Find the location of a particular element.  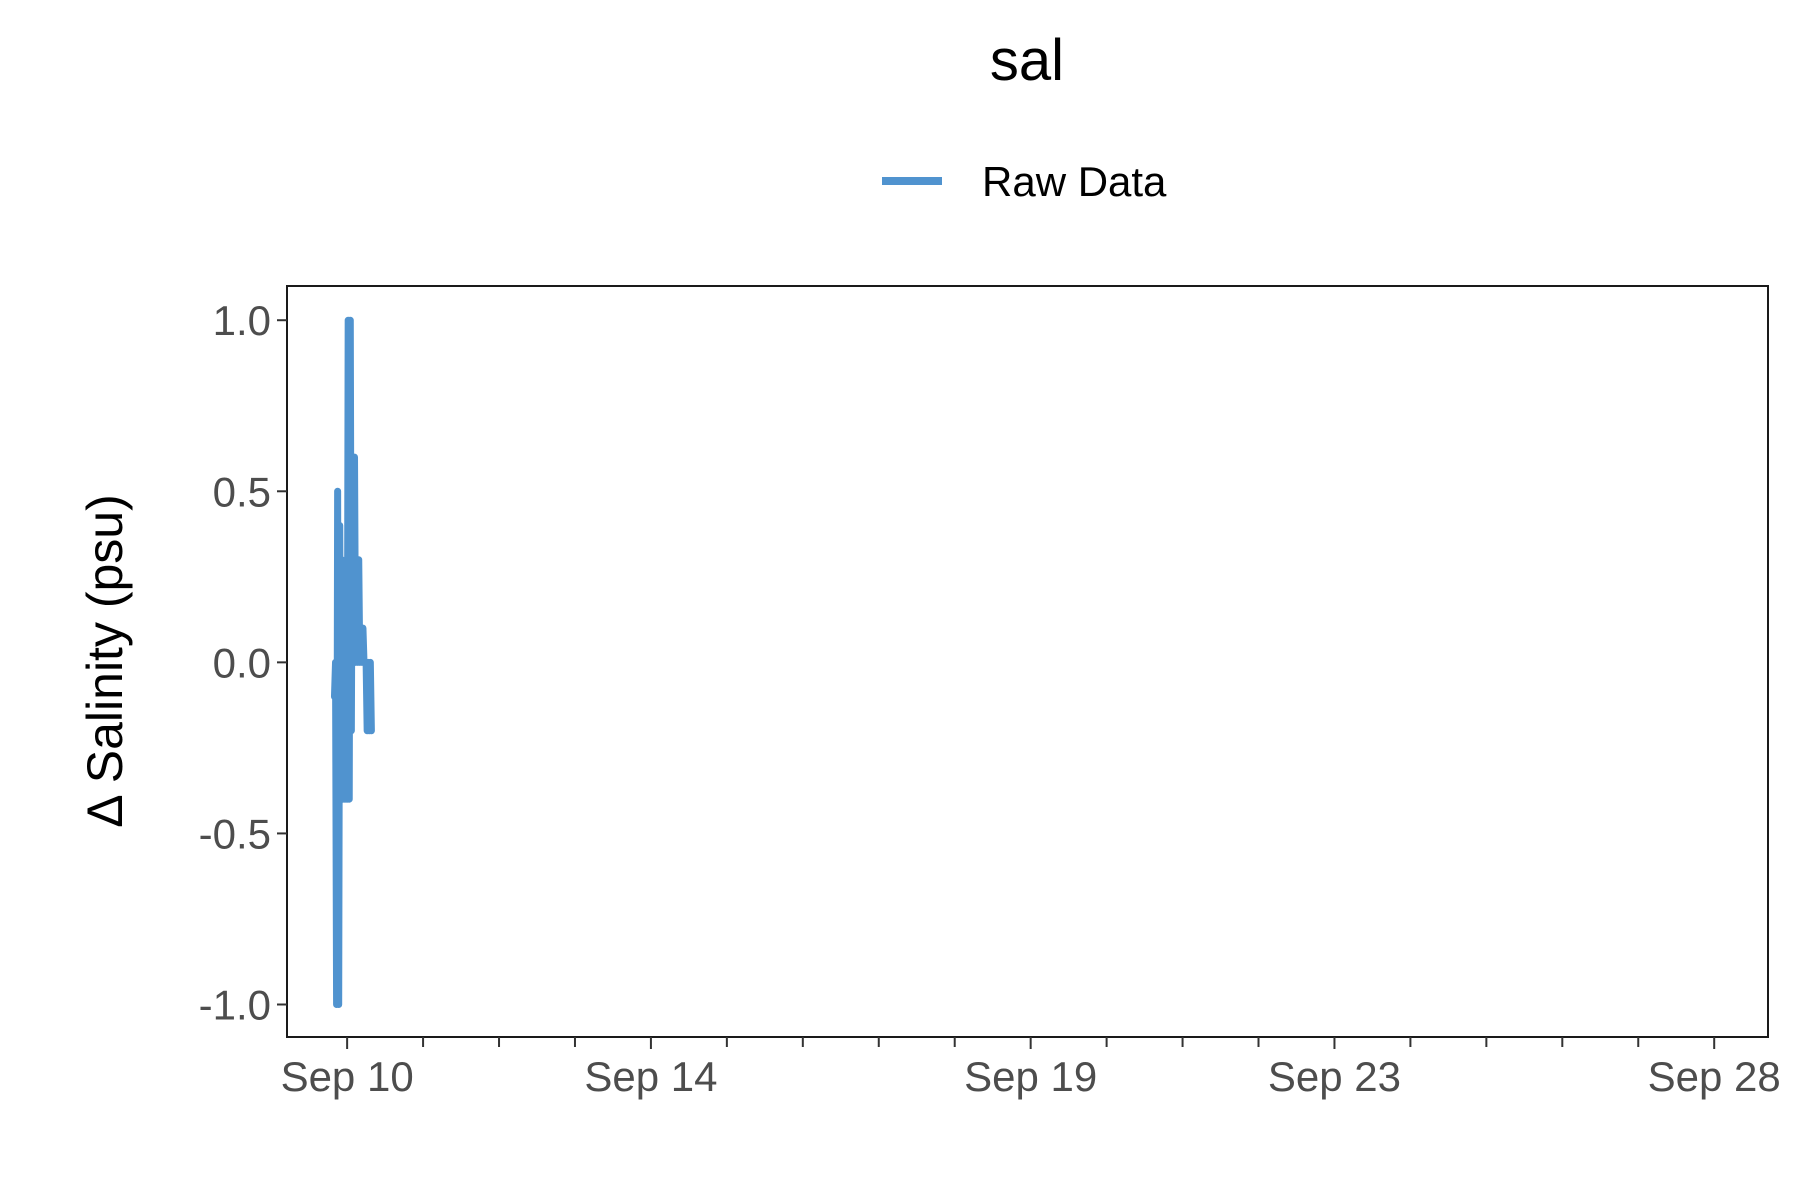

series-layer is located at coordinates (352, 662).